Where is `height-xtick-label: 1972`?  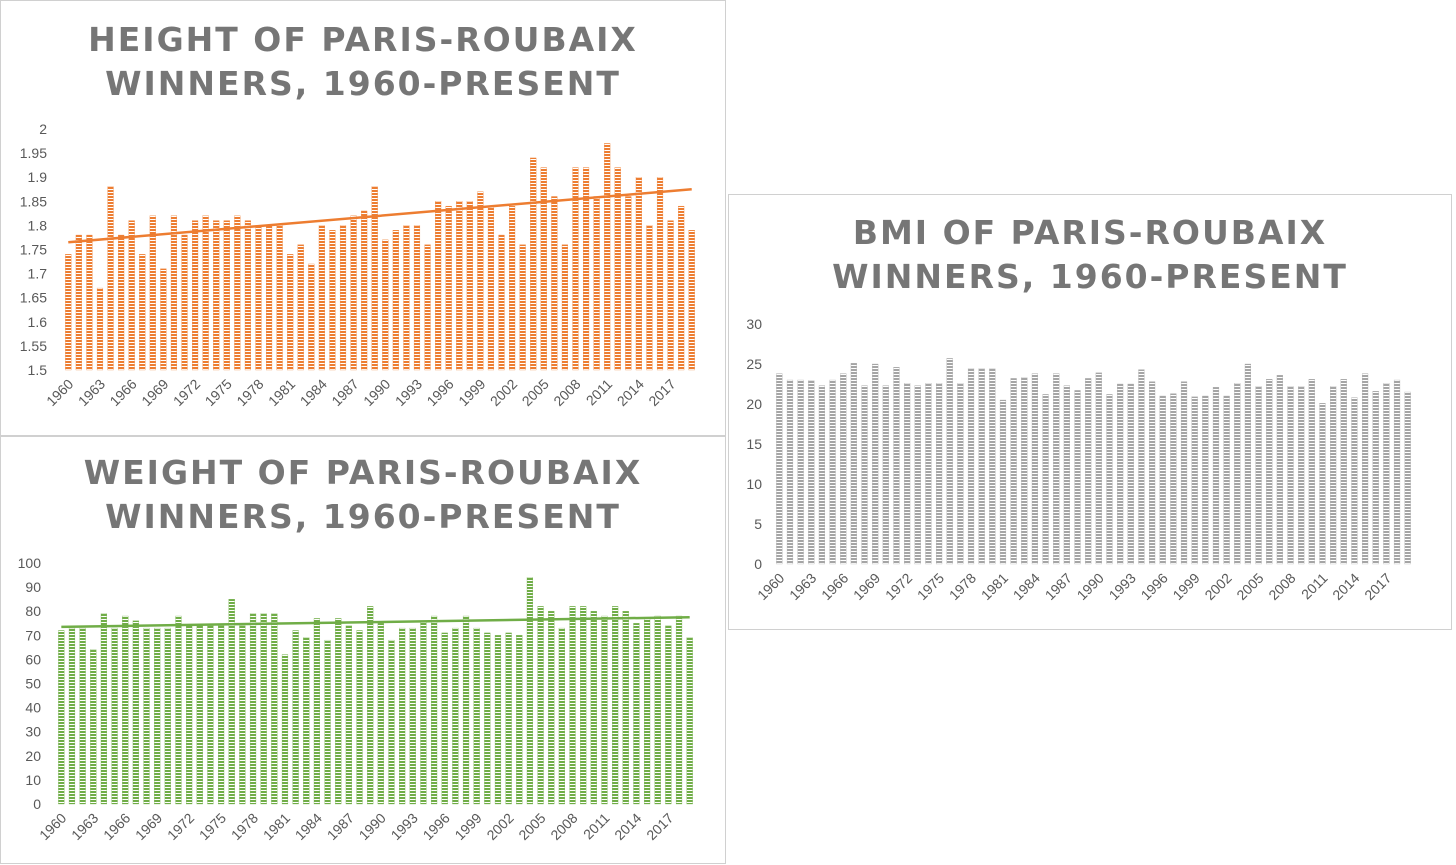
height-xtick-label: 1972 is located at coordinates (186, 392).